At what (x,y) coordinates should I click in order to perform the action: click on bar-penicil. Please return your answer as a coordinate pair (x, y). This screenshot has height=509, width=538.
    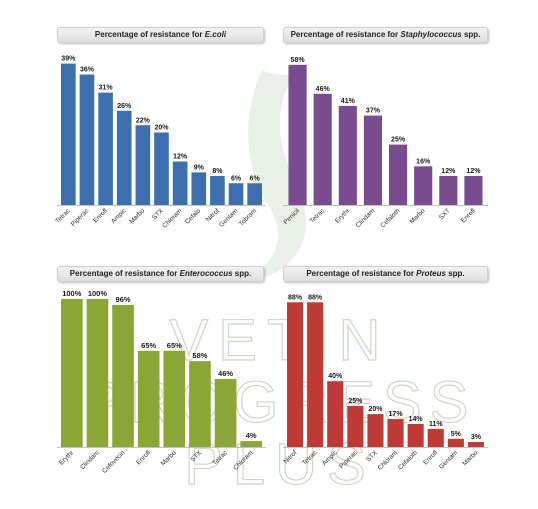
    Looking at the image, I should click on (297, 134).